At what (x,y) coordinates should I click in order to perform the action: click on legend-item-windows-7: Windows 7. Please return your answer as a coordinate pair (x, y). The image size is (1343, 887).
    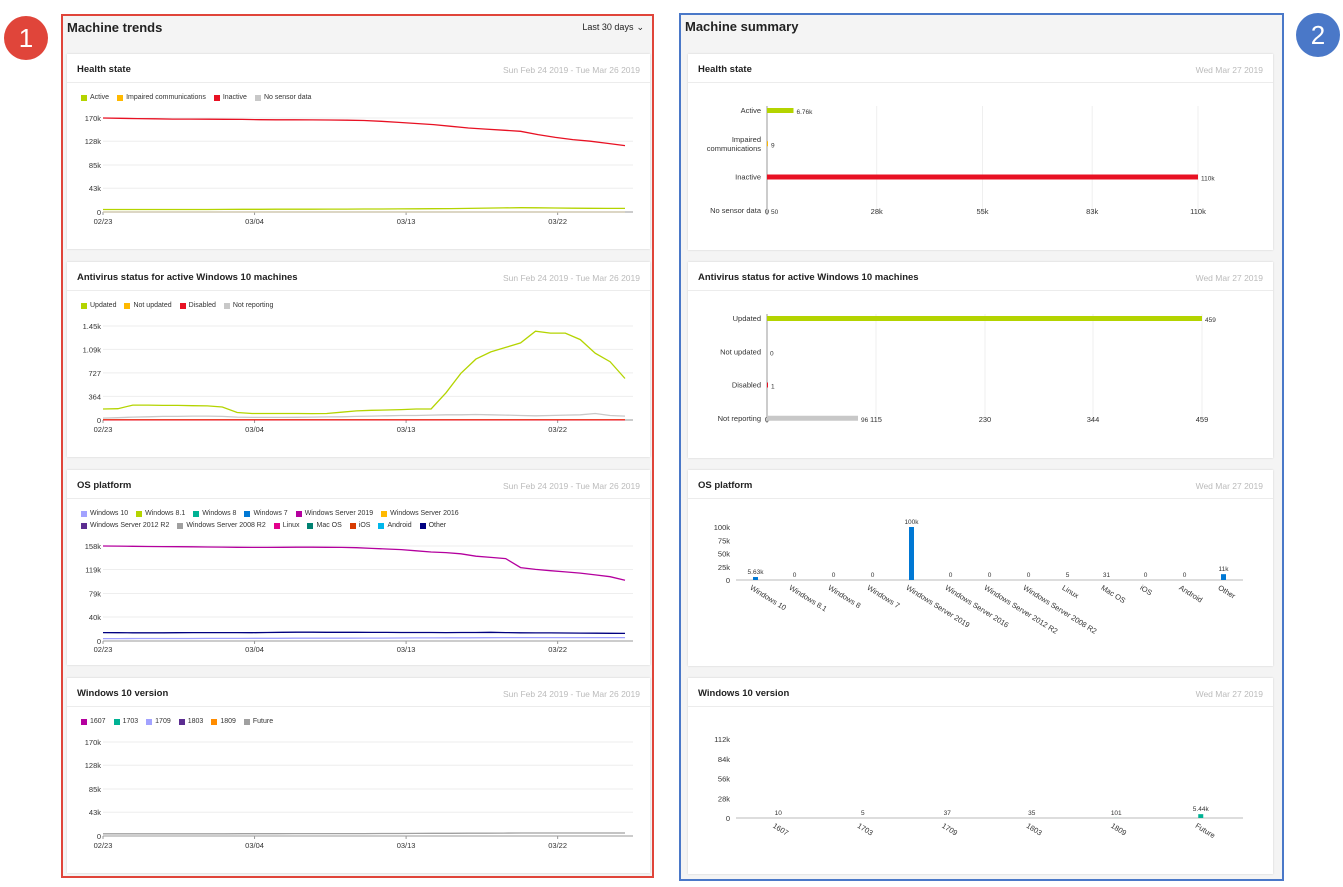
    Looking at the image, I should click on (266, 513).